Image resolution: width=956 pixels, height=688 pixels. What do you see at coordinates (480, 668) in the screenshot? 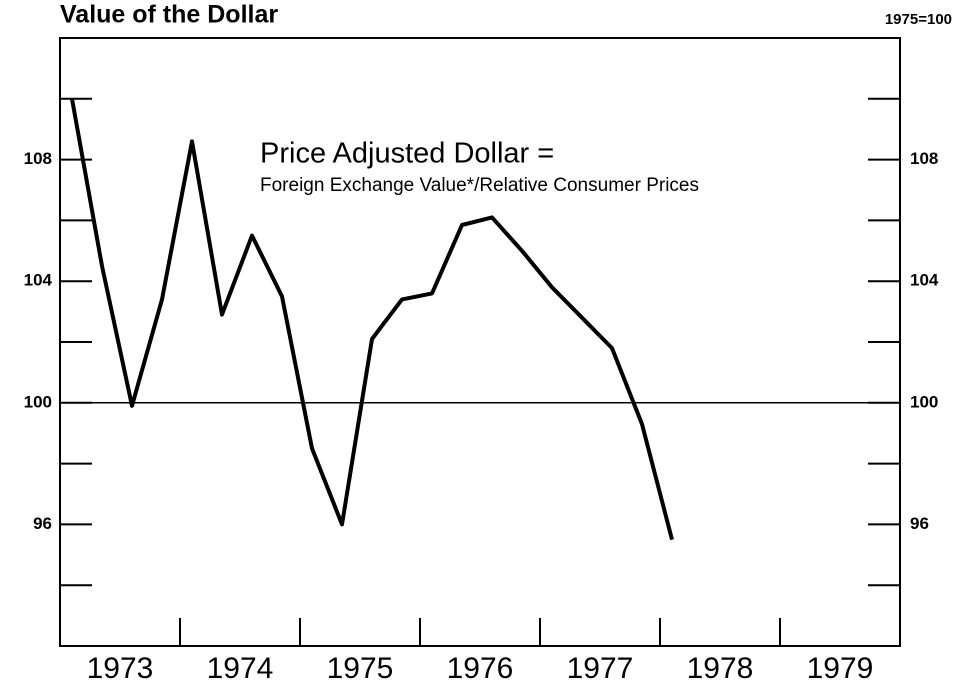
I see `x-tick-label: 1976` at bounding box center [480, 668].